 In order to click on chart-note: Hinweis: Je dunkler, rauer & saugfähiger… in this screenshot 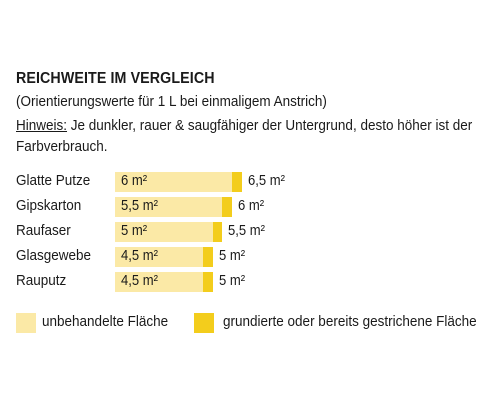, I will do `click(254, 136)`.